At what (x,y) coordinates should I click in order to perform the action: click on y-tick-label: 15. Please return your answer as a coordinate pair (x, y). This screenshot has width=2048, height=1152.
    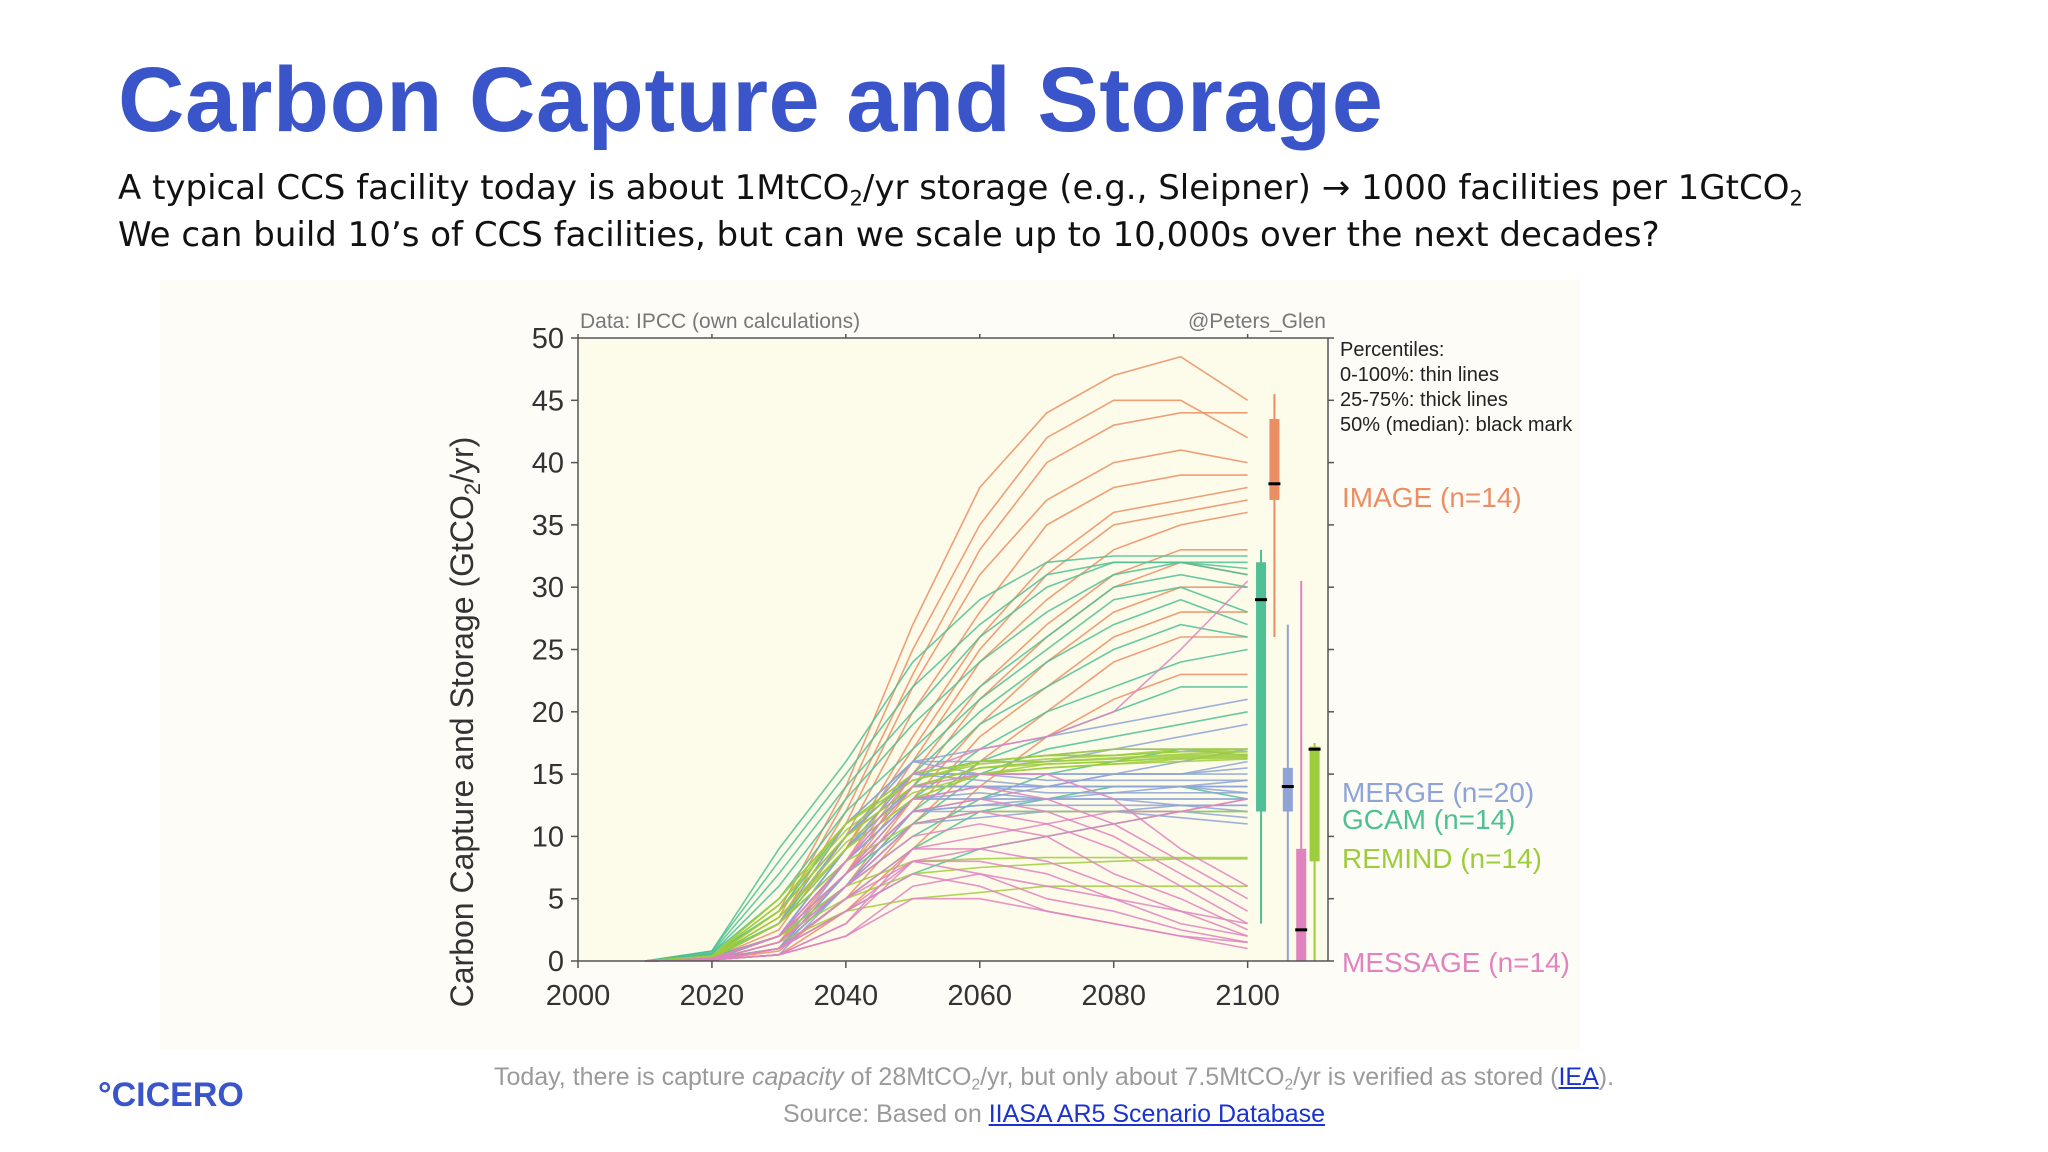
    Looking at the image, I should click on (548, 775).